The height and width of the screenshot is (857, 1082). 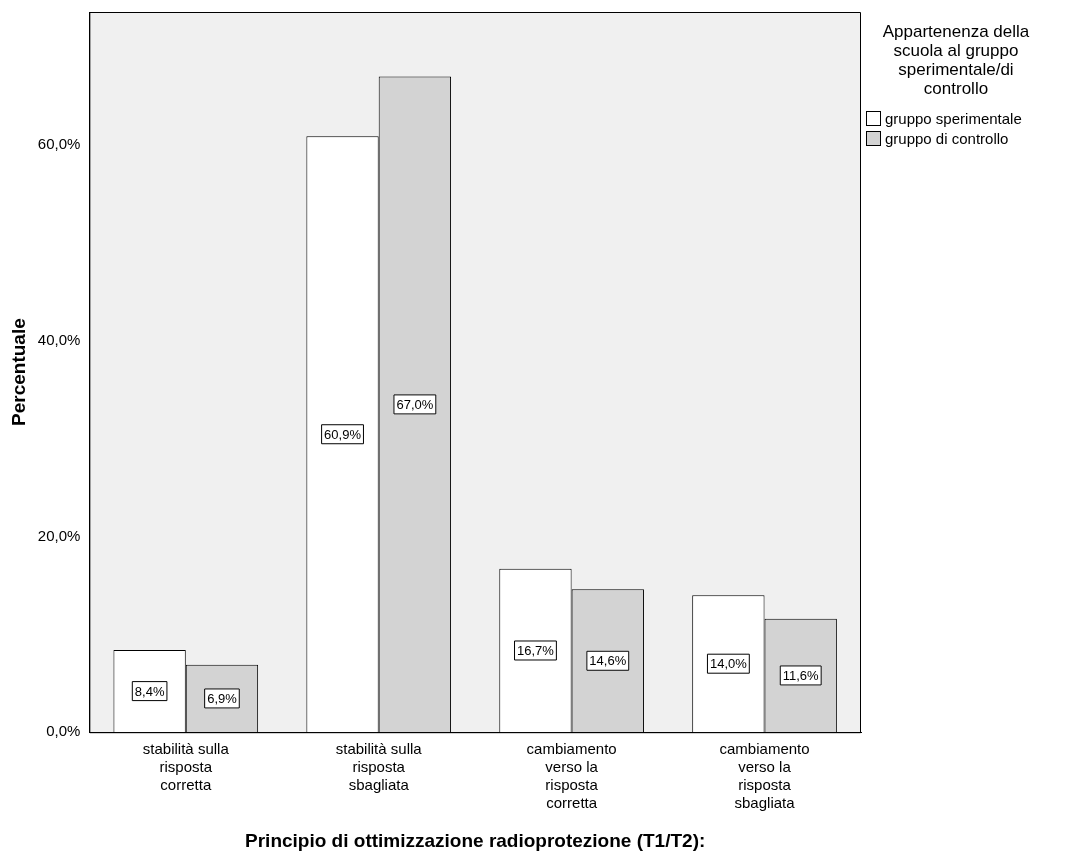 I want to click on x-axis-title: Principio di ottimizzazione radioprotezione (T1/T2):, so click(x=475, y=840).